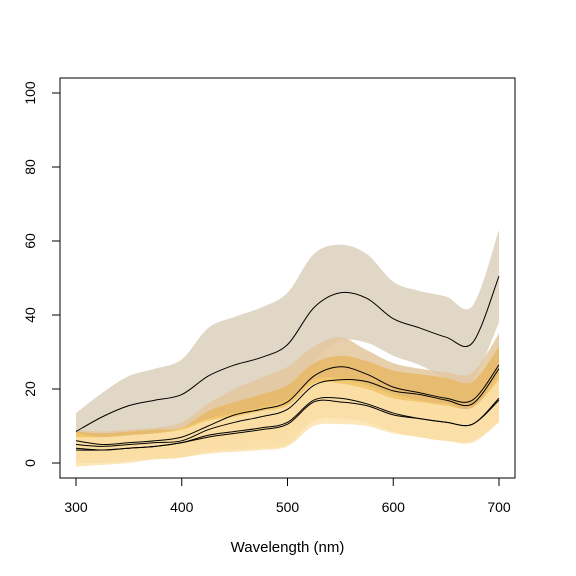  I want to click on y-tick-label: 40, so click(30, 315).